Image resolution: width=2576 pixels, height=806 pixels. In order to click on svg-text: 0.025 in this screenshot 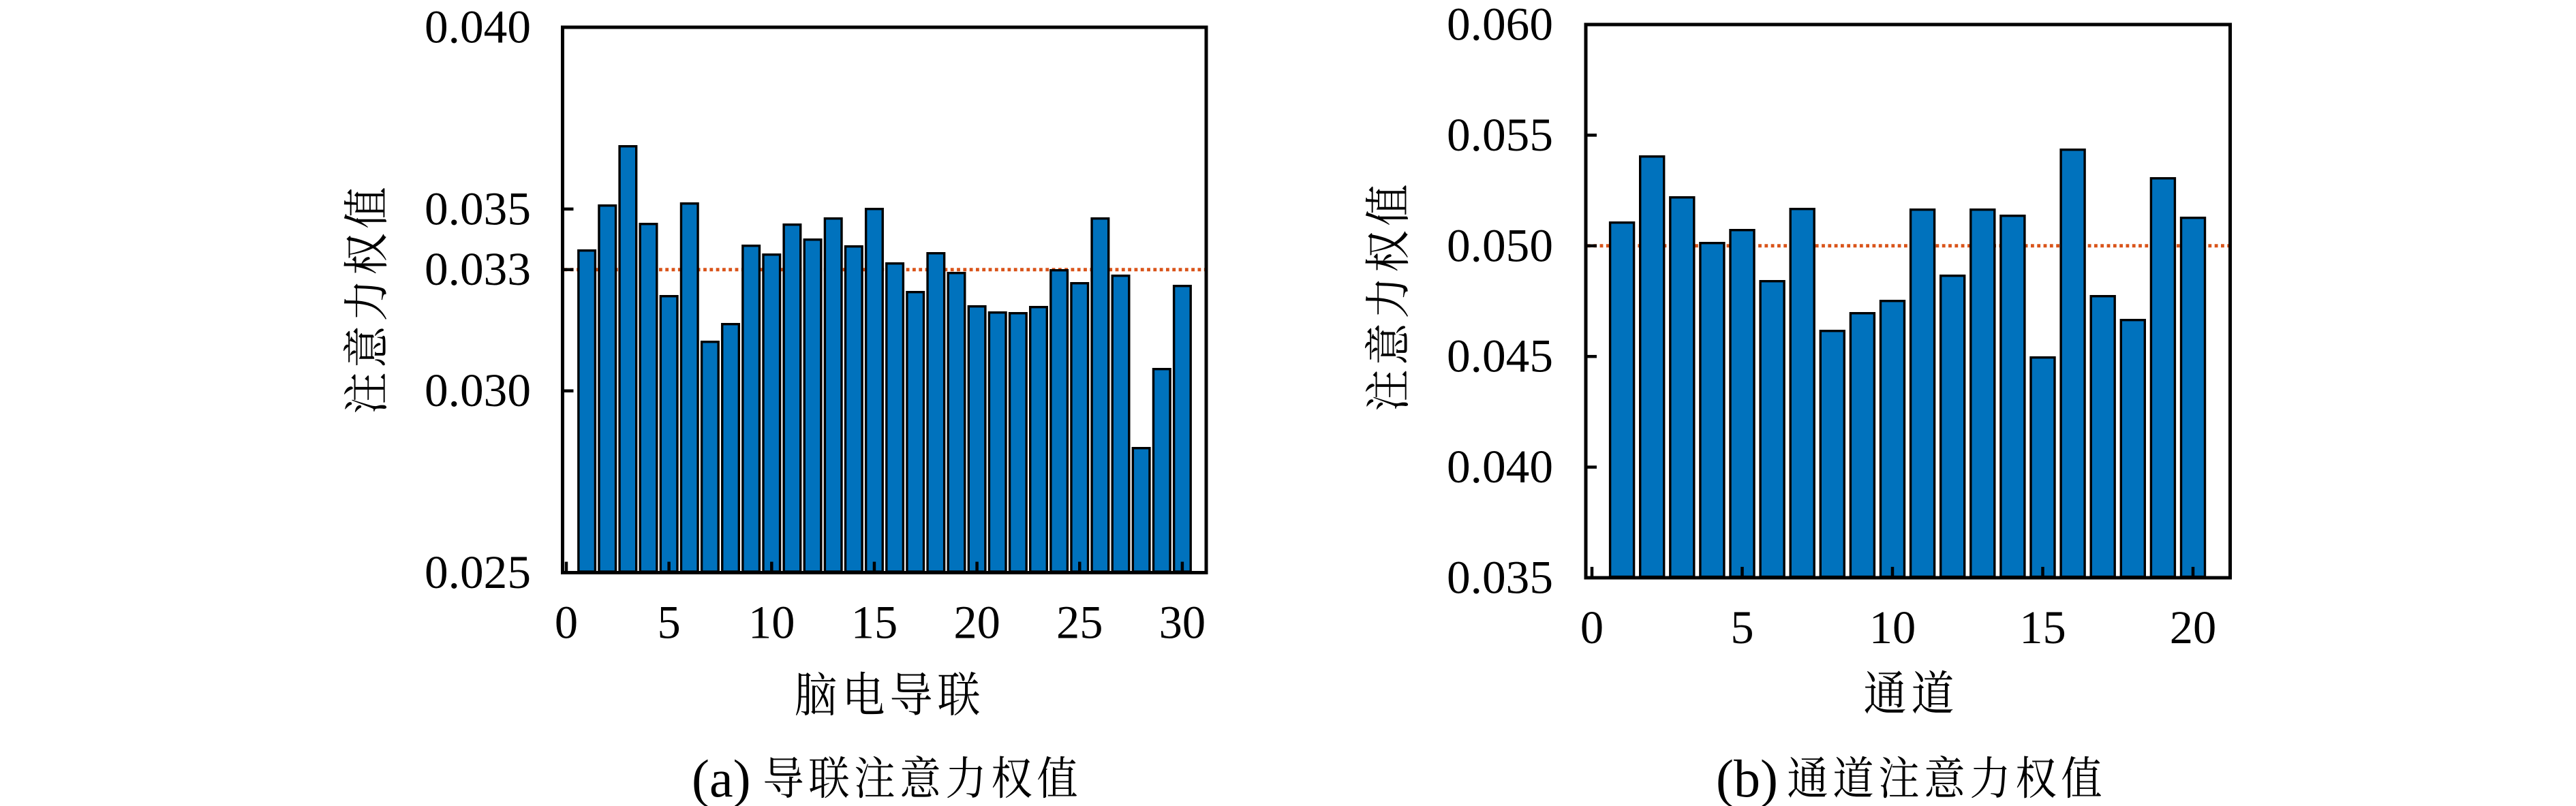, I will do `click(478, 572)`.